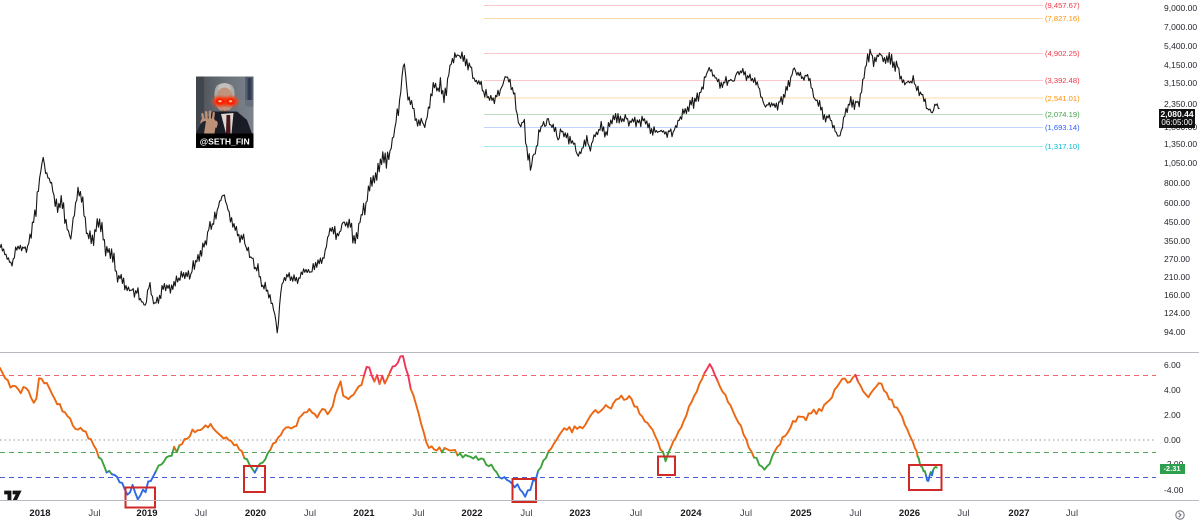  Describe the element at coordinates (225, 141) in the screenshot. I see `svg-text: @SETH_FIN` at that location.